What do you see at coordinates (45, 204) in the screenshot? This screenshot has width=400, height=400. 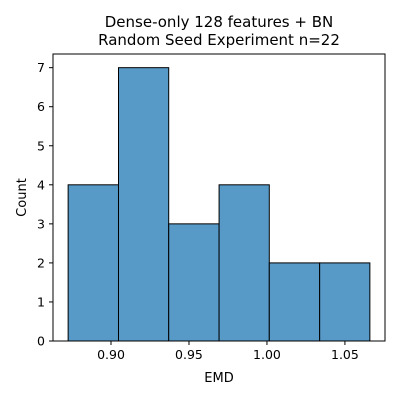 I see `y-axis-ticks: 0 1 2 3 4 5 6 7` at bounding box center [45, 204].